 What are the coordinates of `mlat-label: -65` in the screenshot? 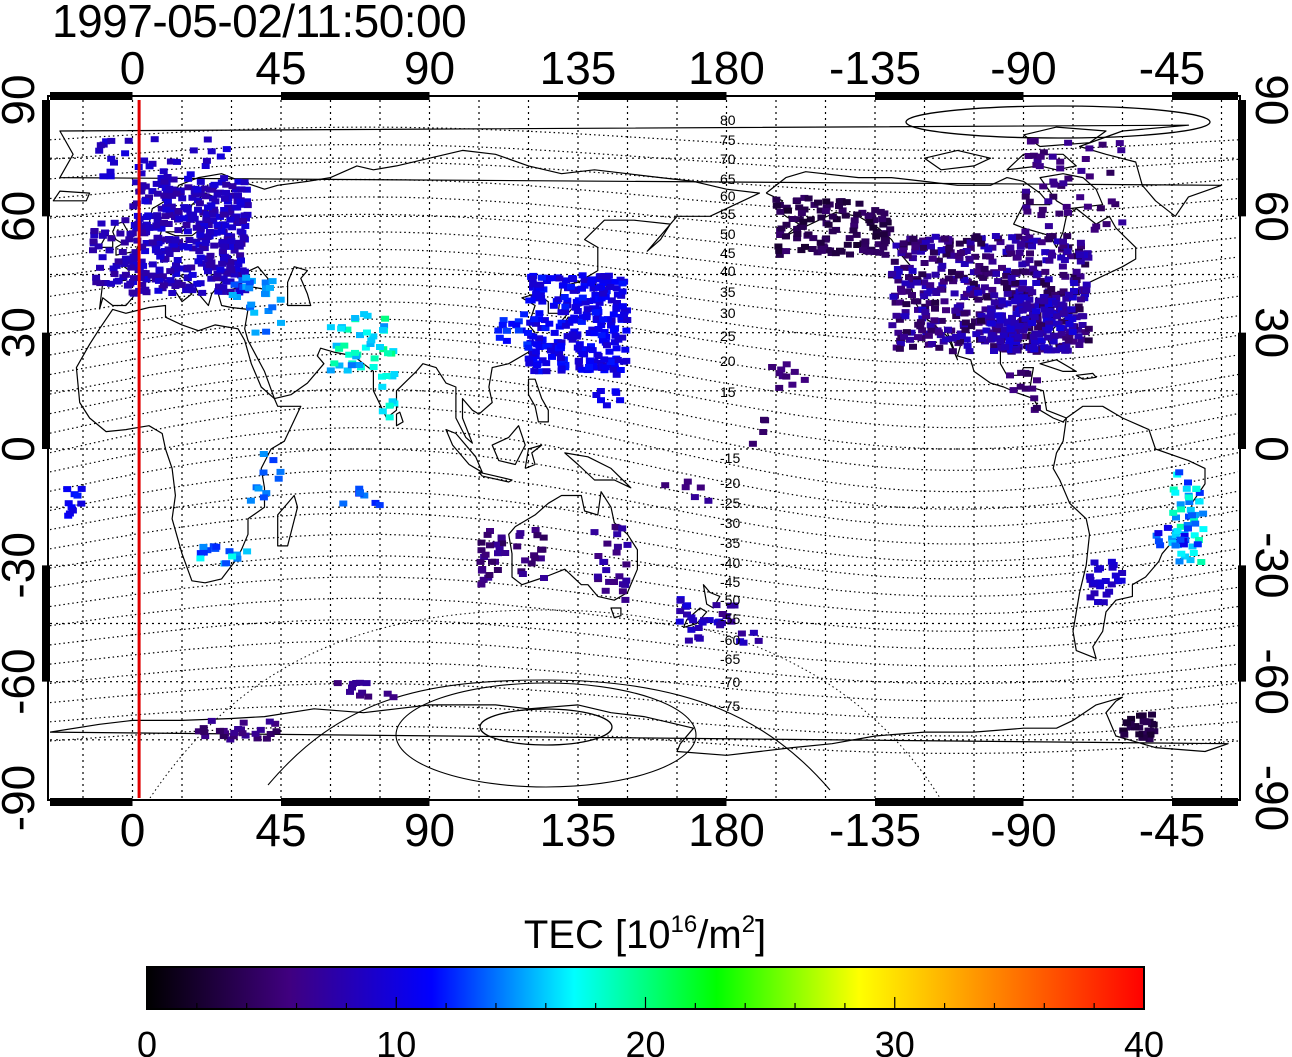 It's located at (730, 659).